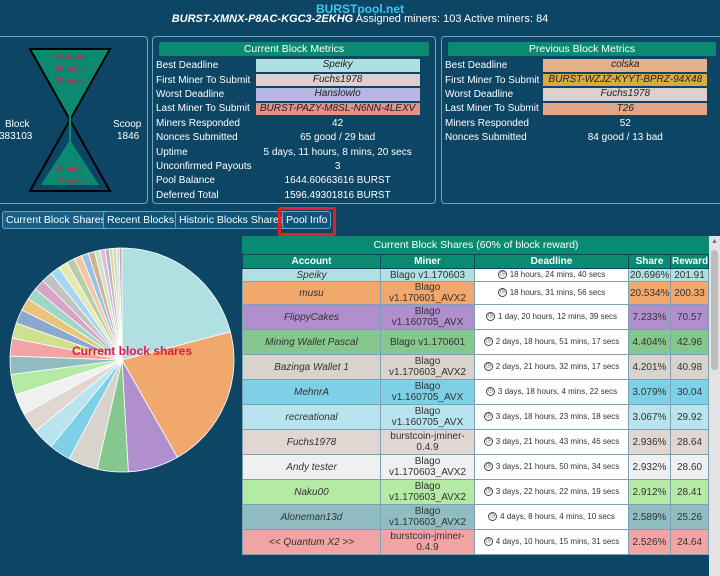 Image resolution: width=720 pixels, height=576 pixels. Describe the element at coordinates (288, 151) in the screenshot. I see `current-metric-row-uptime: Uptime 5 days, 11 hours, 8 mins, 20 secs` at that location.